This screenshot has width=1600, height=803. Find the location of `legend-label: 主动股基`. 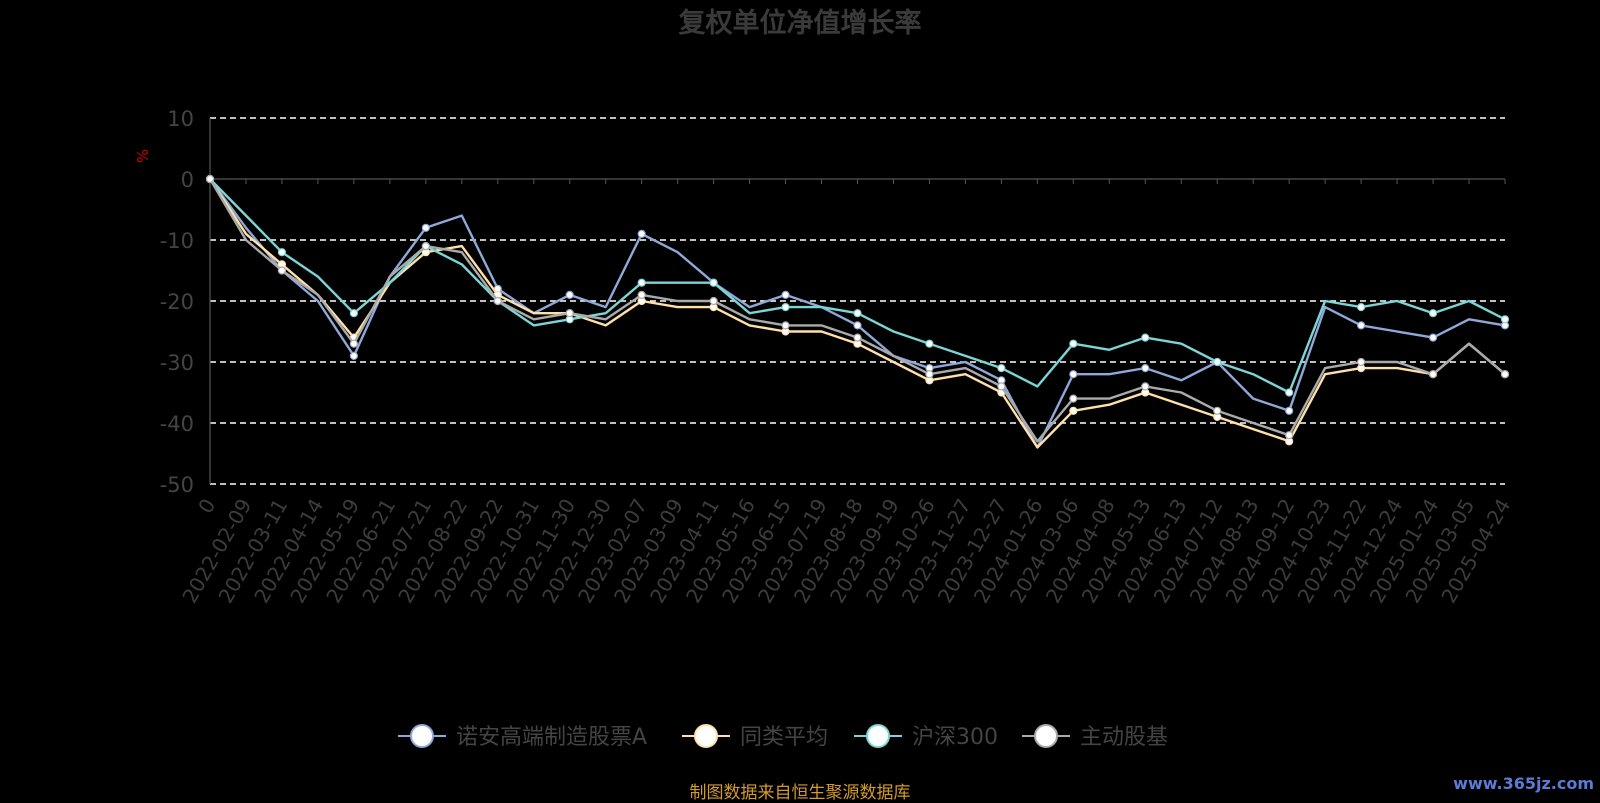

legend-label: 主动股基 is located at coordinates (1124, 737).